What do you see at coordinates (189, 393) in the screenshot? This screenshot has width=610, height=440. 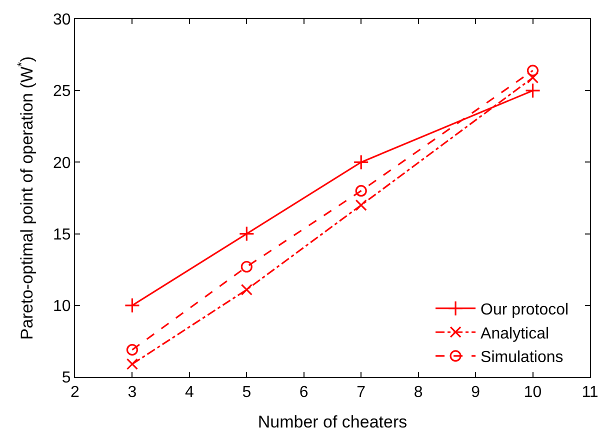 I see `x-tick-label: 4` at bounding box center [189, 393].